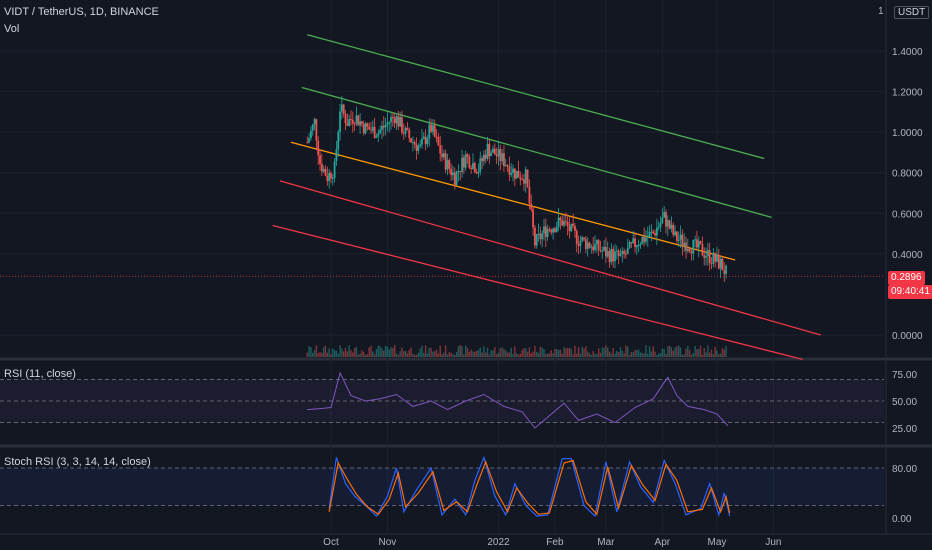  What do you see at coordinates (81, 12) in the screenshot?
I see `symbol-title: VIDT / TetherUS, 1D, BINANCE` at bounding box center [81, 12].